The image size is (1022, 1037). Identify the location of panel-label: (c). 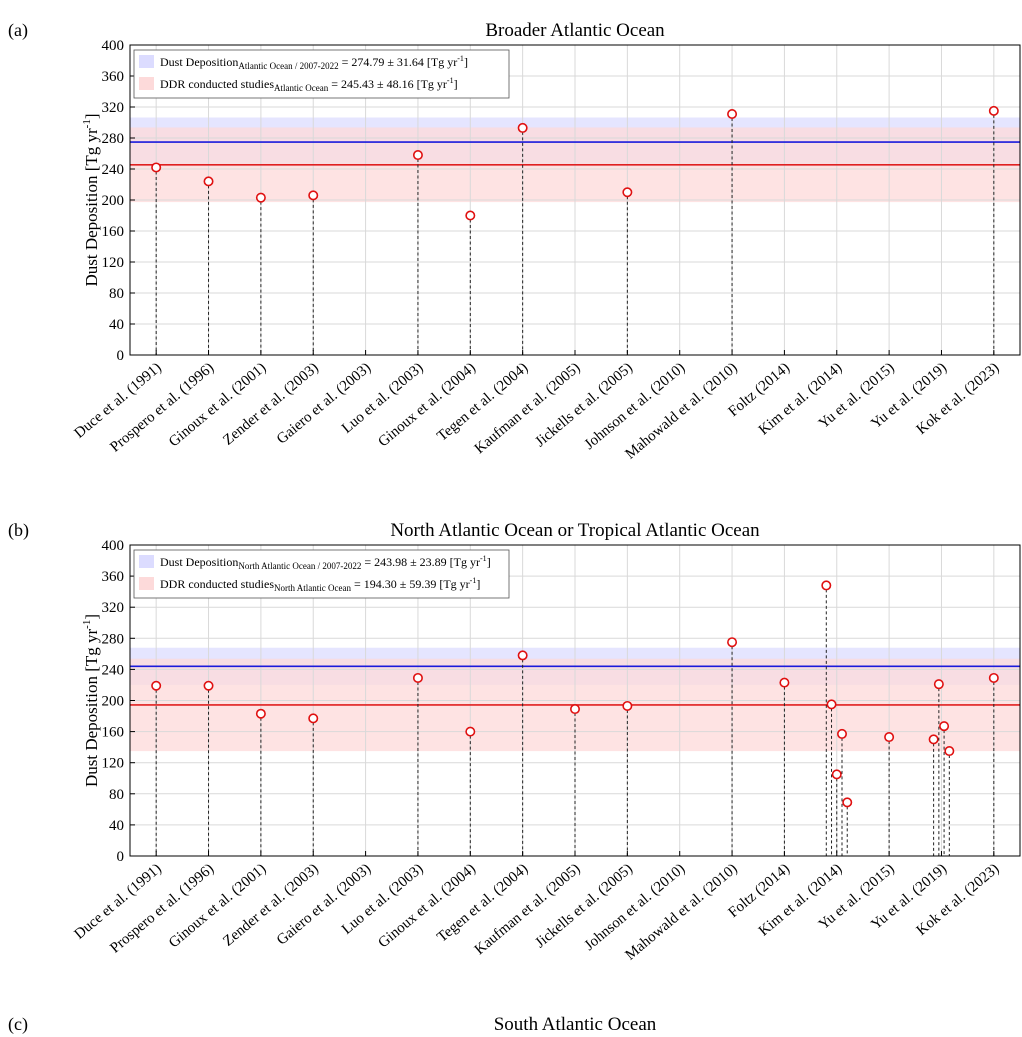
(18, 1024).